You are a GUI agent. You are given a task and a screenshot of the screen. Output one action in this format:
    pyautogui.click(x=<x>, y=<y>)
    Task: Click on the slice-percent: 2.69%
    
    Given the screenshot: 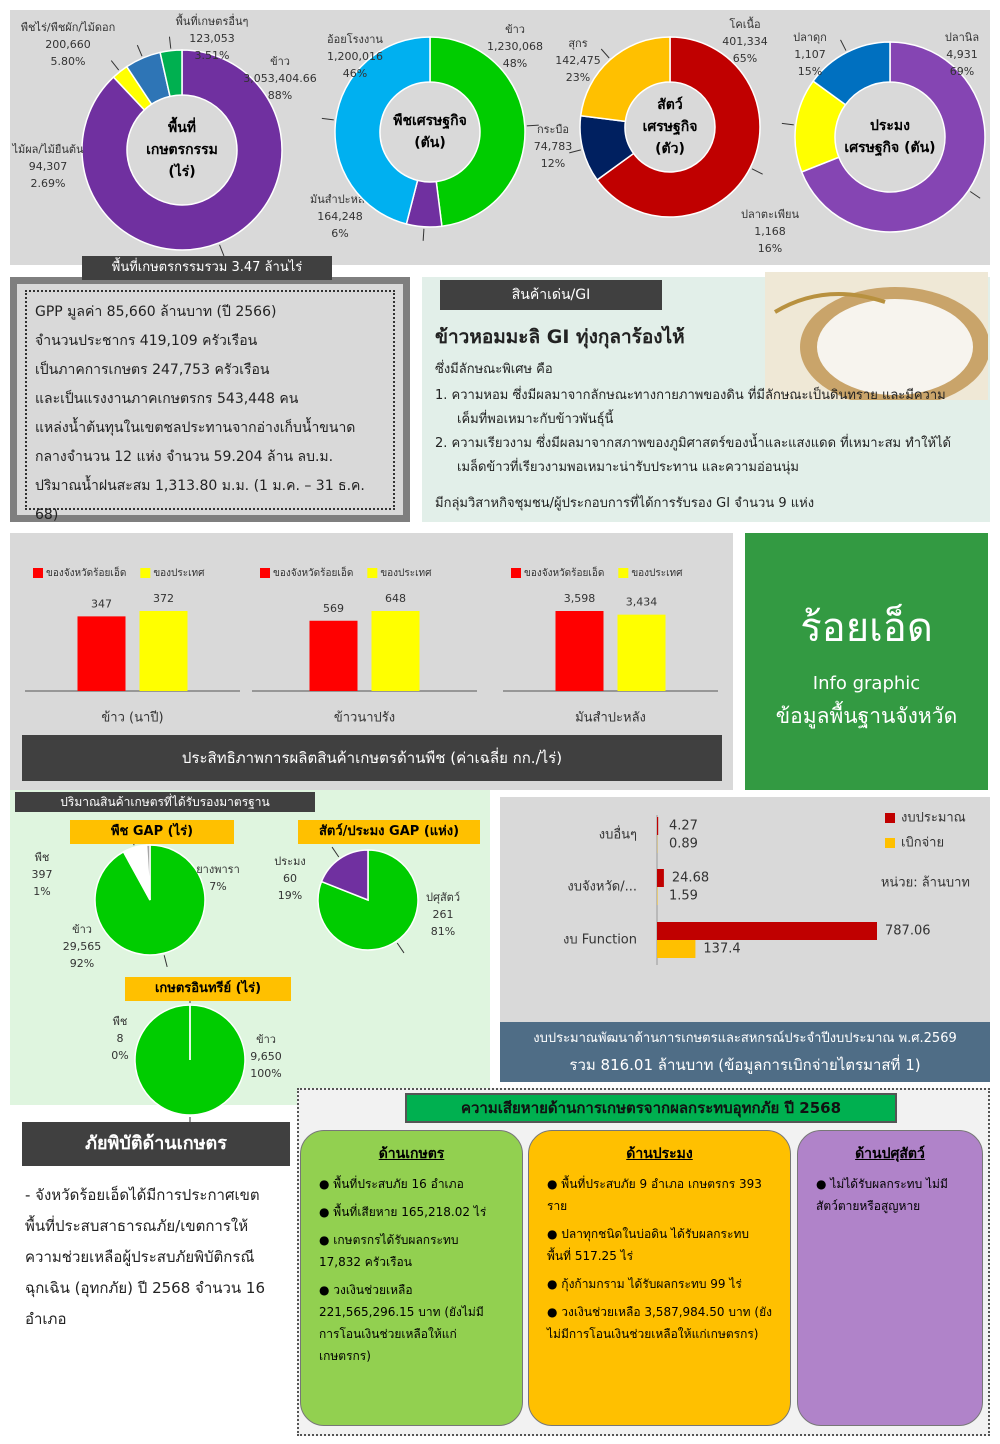 What is the action you would take?
    pyautogui.click(x=48, y=183)
    